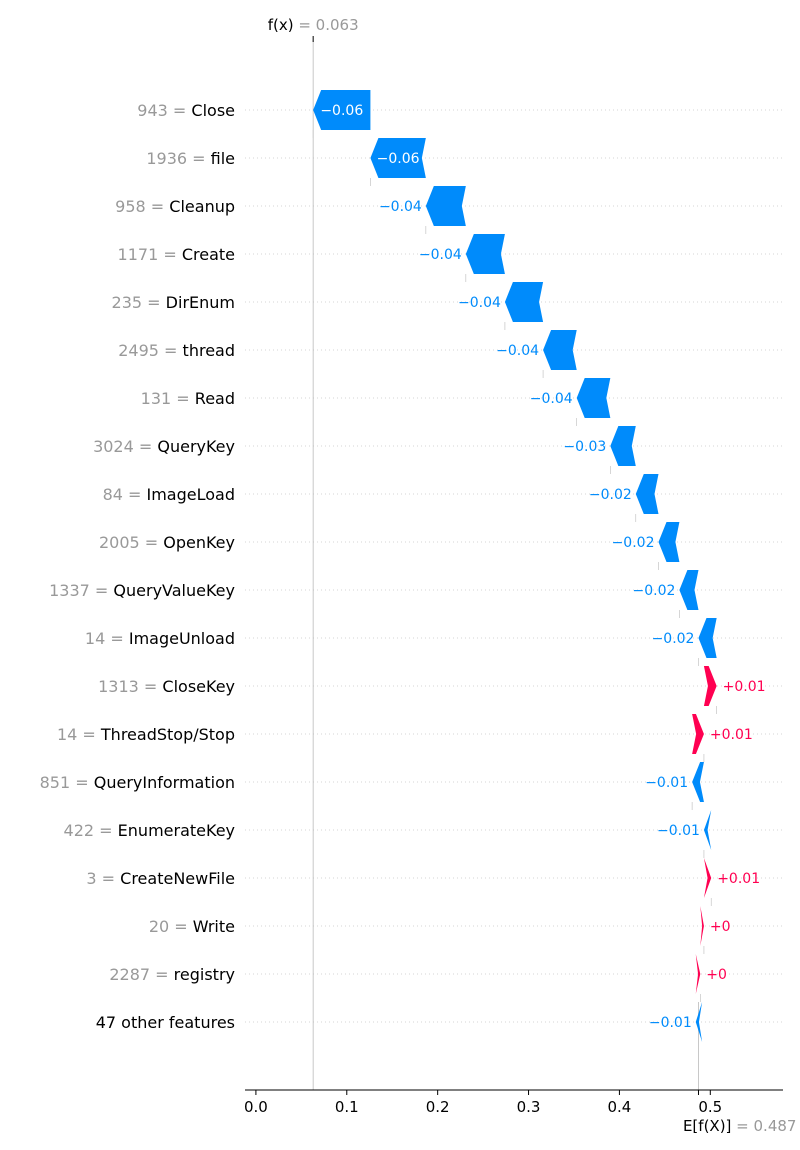  I want to click on feature-label: 1313 = CloseKey, so click(166, 686).